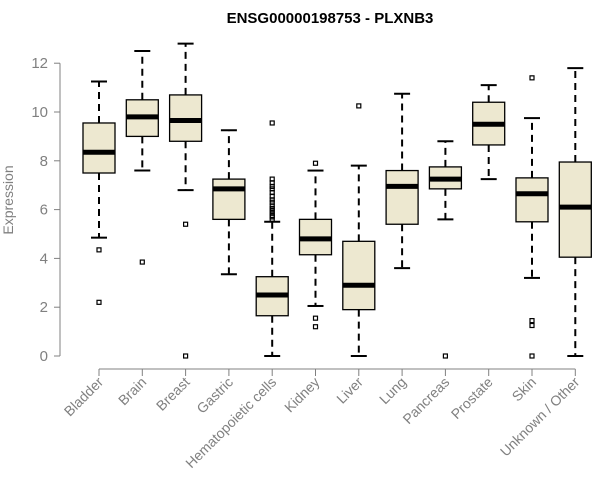  What do you see at coordinates (44, 161) in the screenshot?
I see `y-tick-label: 8` at bounding box center [44, 161].